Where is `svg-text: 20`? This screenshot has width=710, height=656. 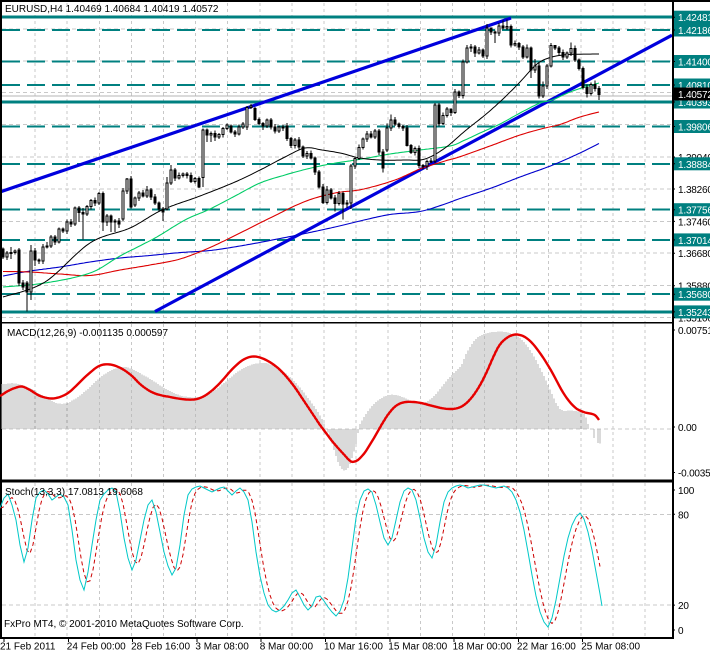
svg-text: 20 is located at coordinates (683, 606).